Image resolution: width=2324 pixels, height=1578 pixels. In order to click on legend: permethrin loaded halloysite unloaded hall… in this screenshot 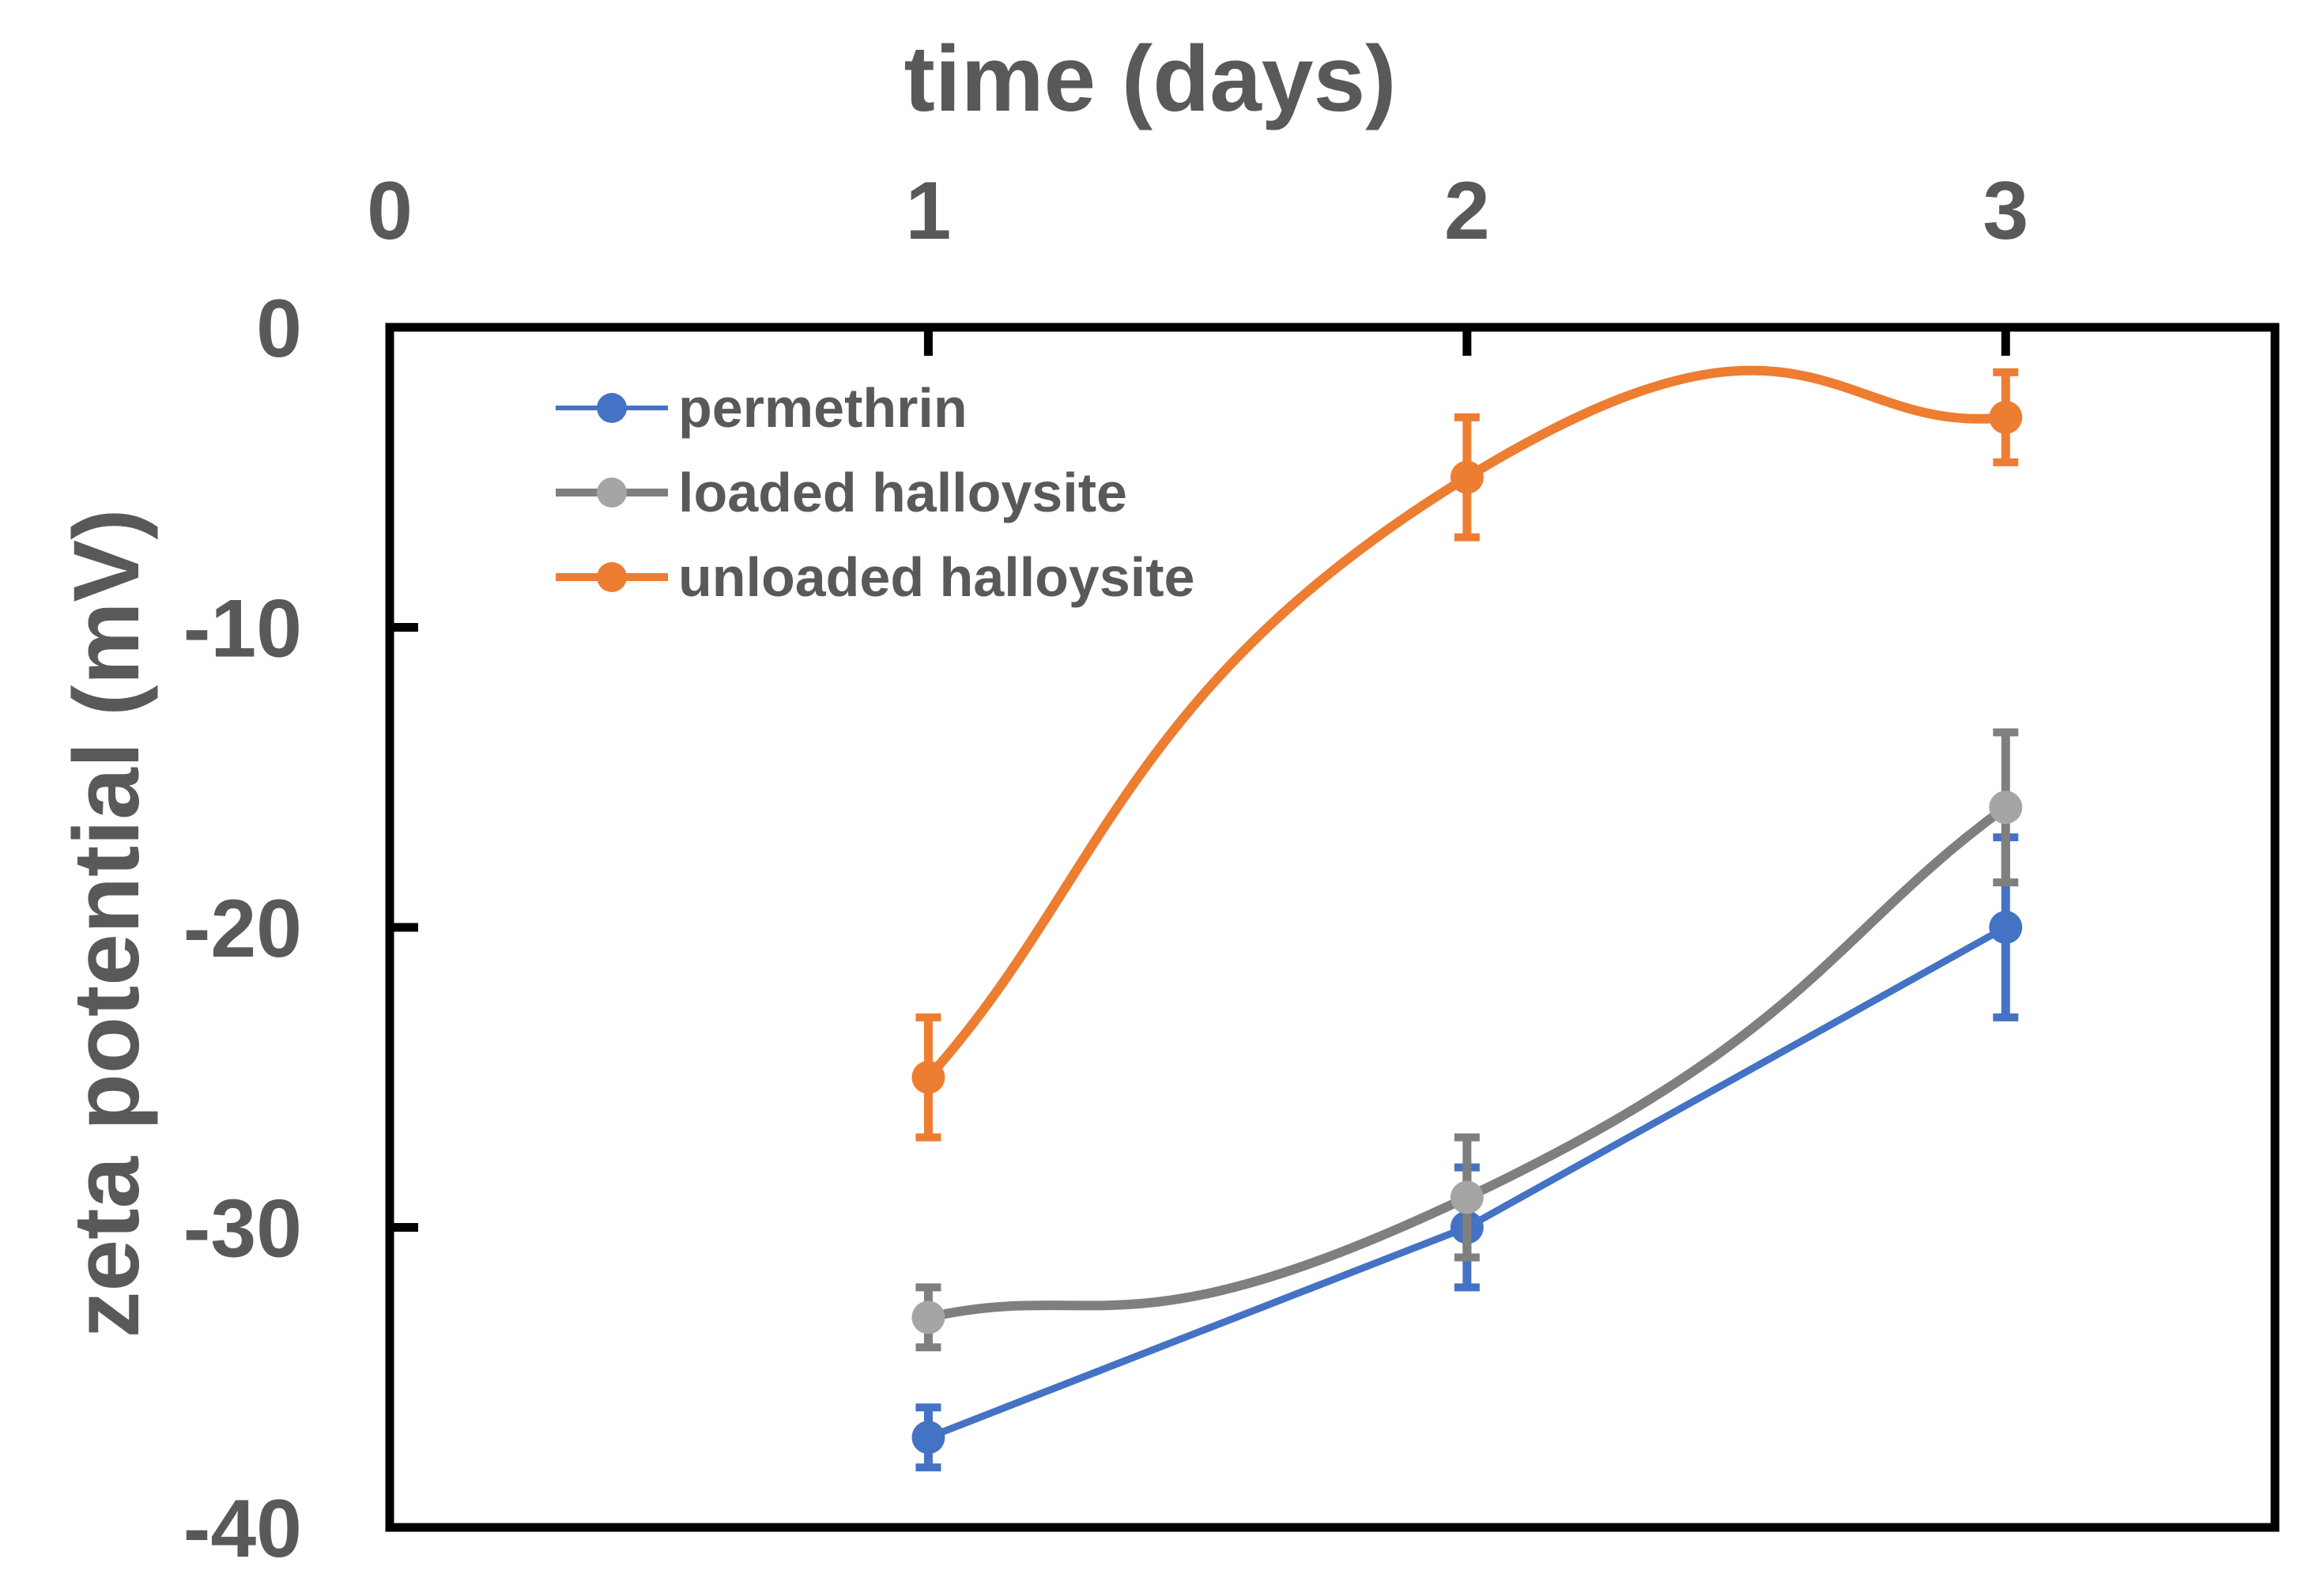, I will do `click(875, 492)`.